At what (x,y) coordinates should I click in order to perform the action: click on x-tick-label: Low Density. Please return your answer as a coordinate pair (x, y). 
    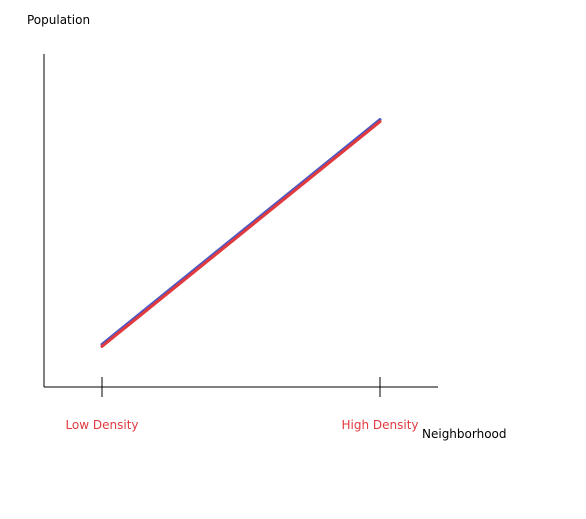
    Looking at the image, I should click on (101, 425).